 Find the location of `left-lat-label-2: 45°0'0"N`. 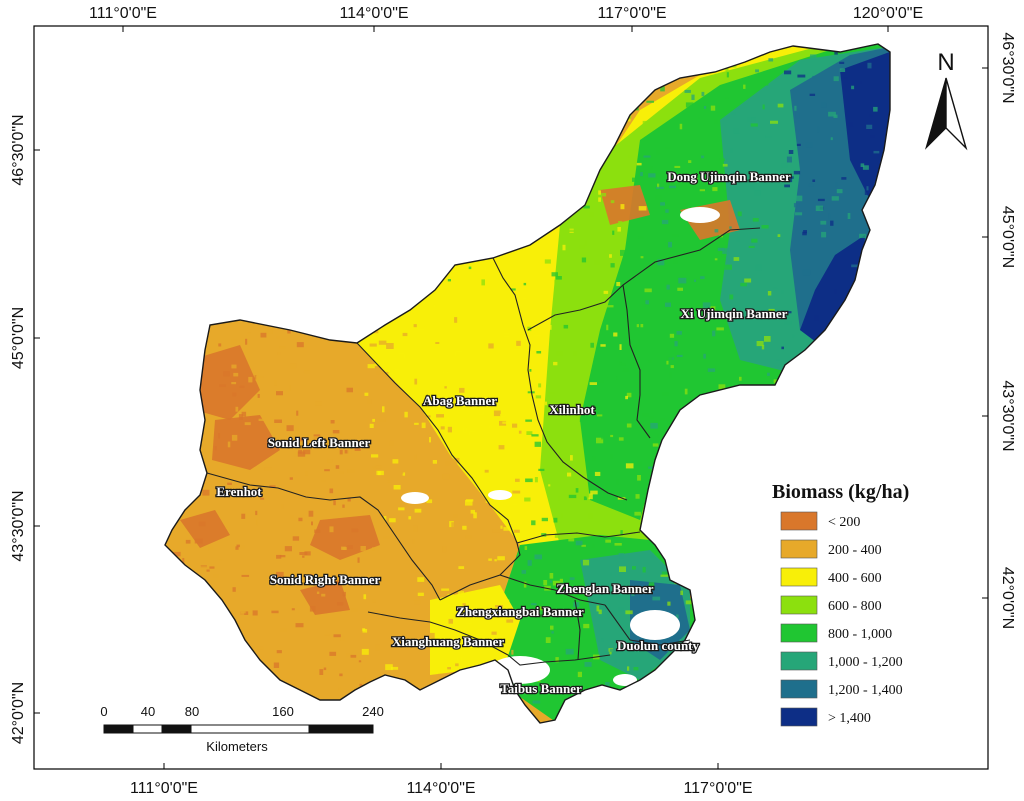

left-lat-label-2: 45°0'0"N is located at coordinates (18, 338).